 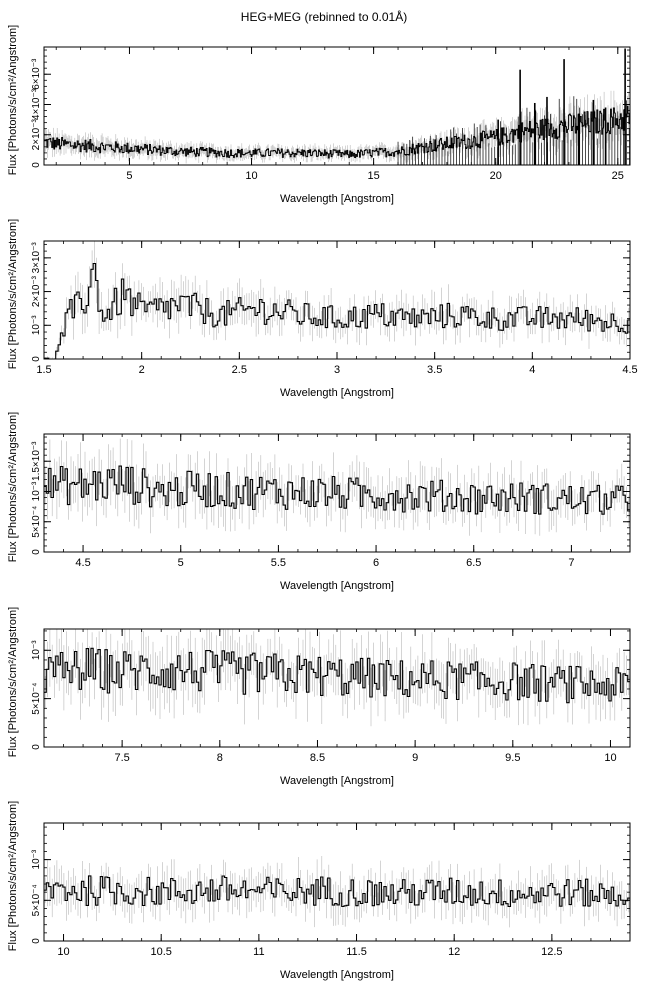 What do you see at coordinates (551, 952) in the screenshot?
I see `x-tick-label: 12.5` at bounding box center [551, 952].